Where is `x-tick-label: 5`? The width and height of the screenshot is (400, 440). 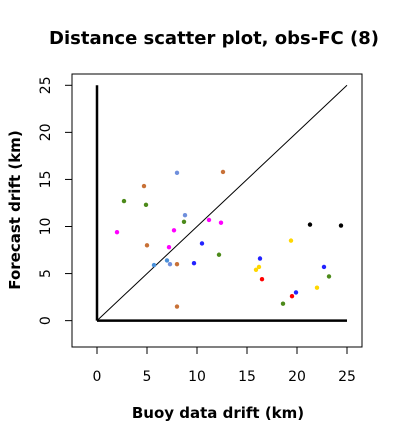
x-tick-label: 5 is located at coordinates (147, 377).